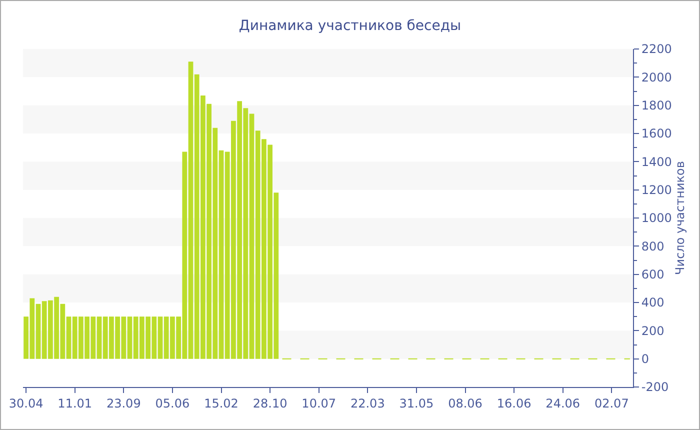  I want to click on y-tick-label: 400, so click(652, 303).